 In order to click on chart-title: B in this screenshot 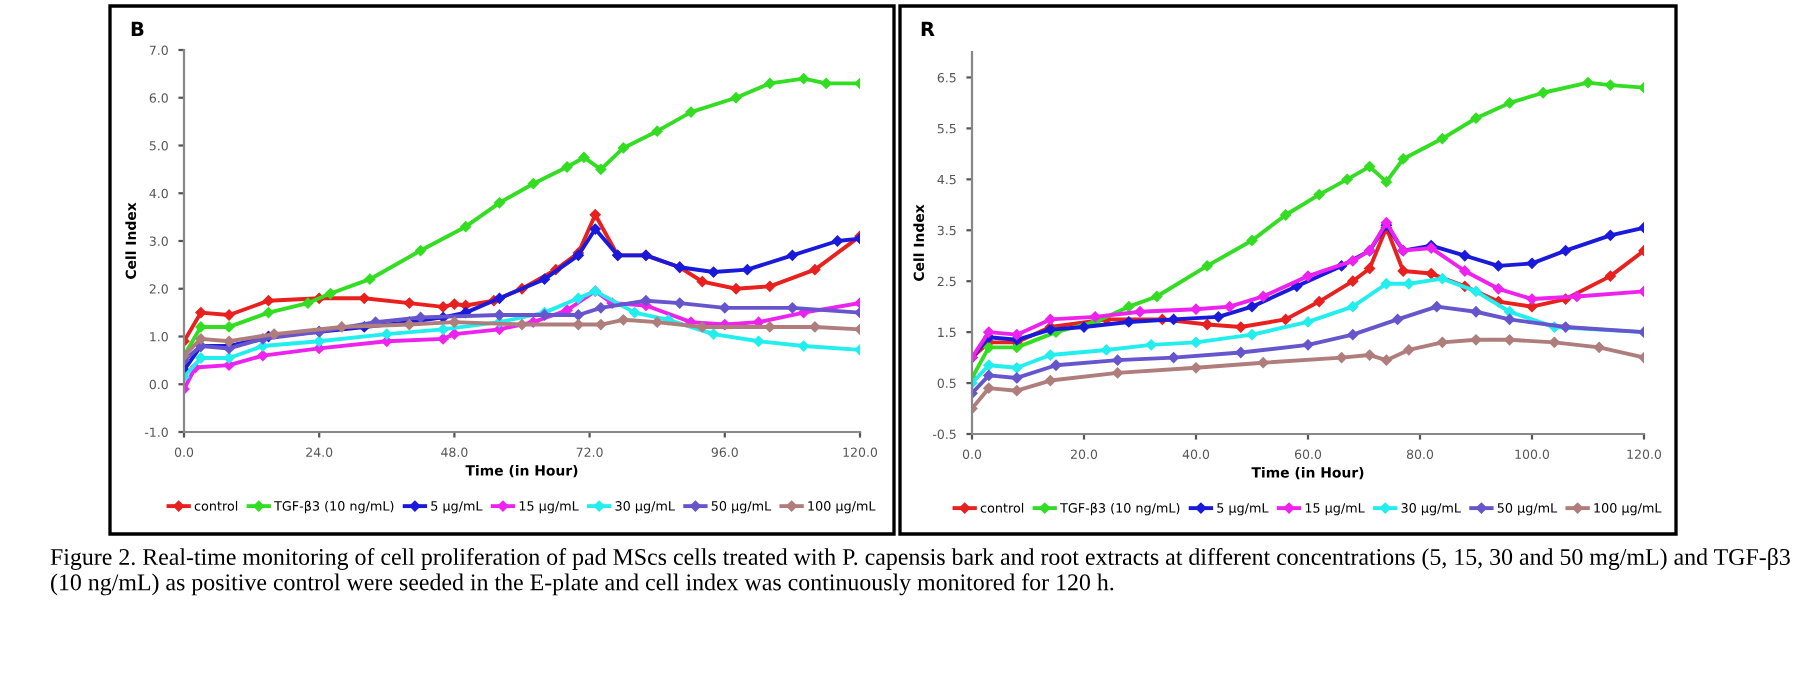, I will do `click(137, 28)`.